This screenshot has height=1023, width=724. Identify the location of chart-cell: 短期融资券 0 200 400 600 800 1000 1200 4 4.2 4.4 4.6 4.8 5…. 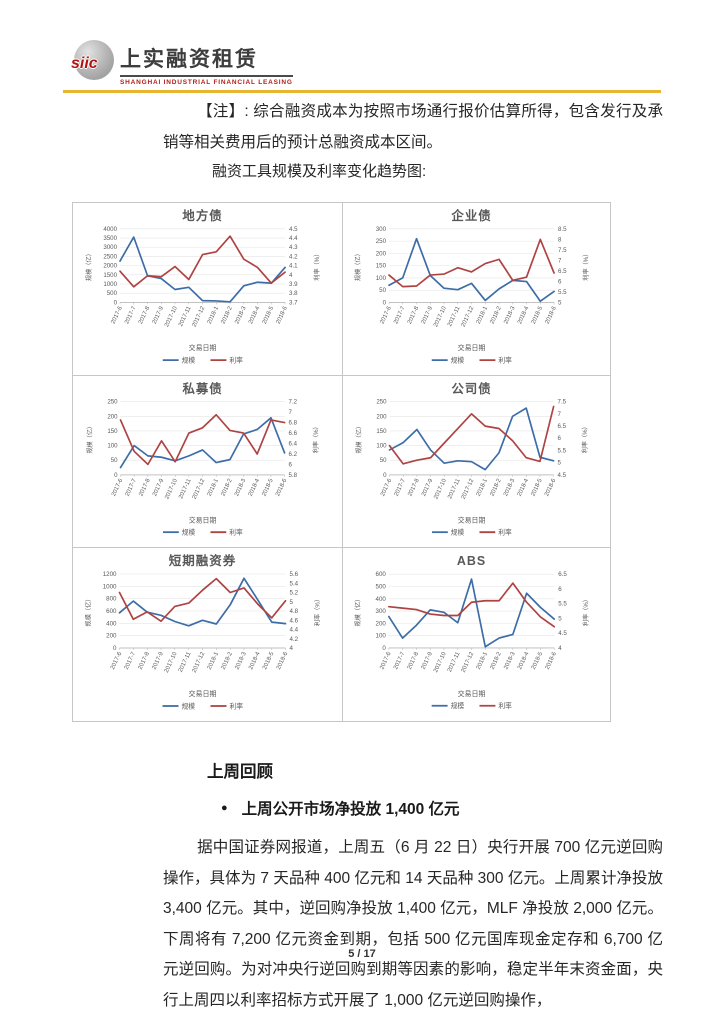
(208, 635).